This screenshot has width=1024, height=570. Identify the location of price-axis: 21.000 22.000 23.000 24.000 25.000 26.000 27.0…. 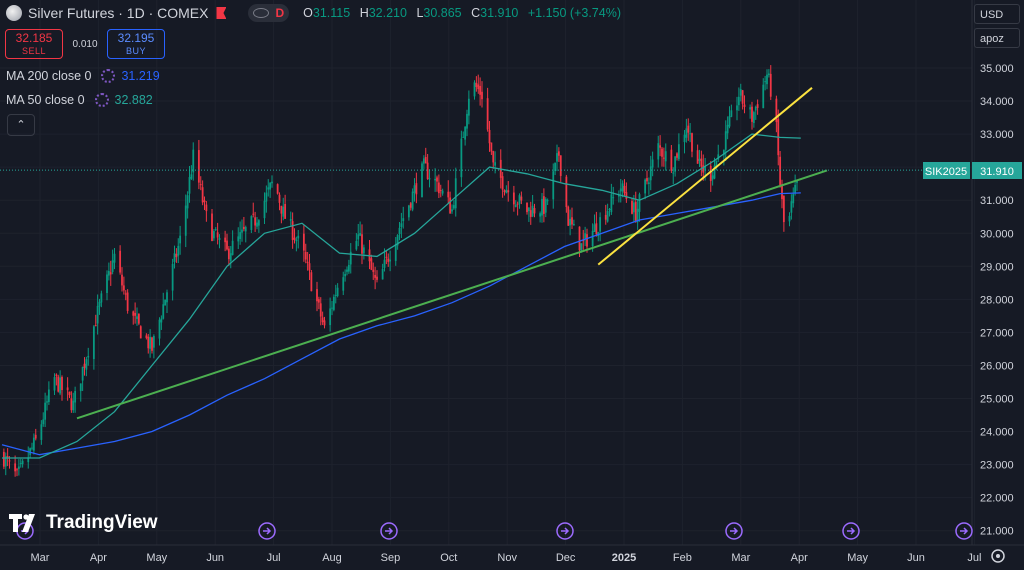
(992, 272).